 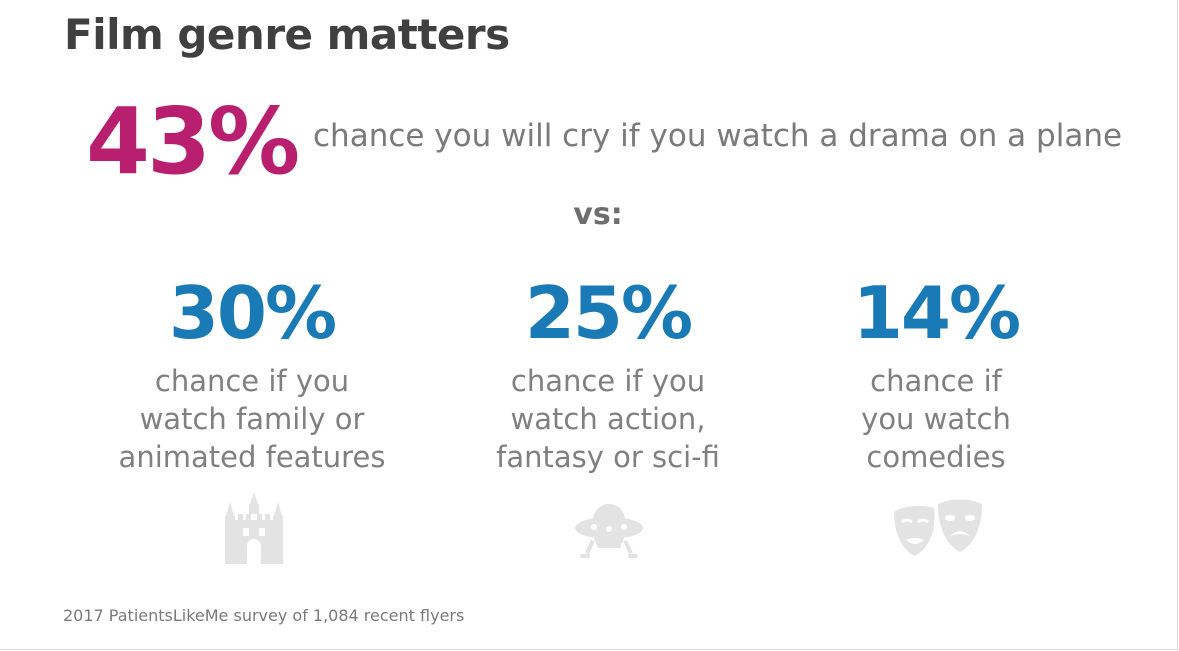 What do you see at coordinates (609, 527) in the screenshot?
I see `ufo-icon` at bounding box center [609, 527].